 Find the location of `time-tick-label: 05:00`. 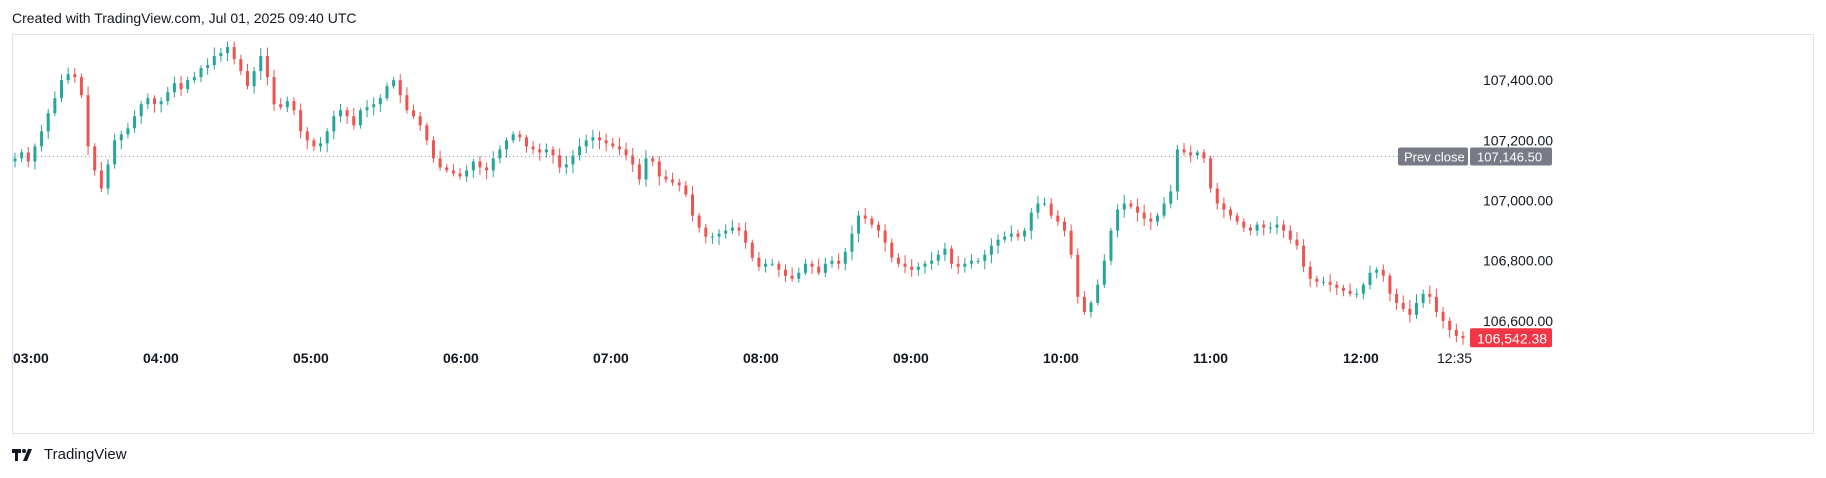

time-tick-label: 05:00 is located at coordinates (311, 358).